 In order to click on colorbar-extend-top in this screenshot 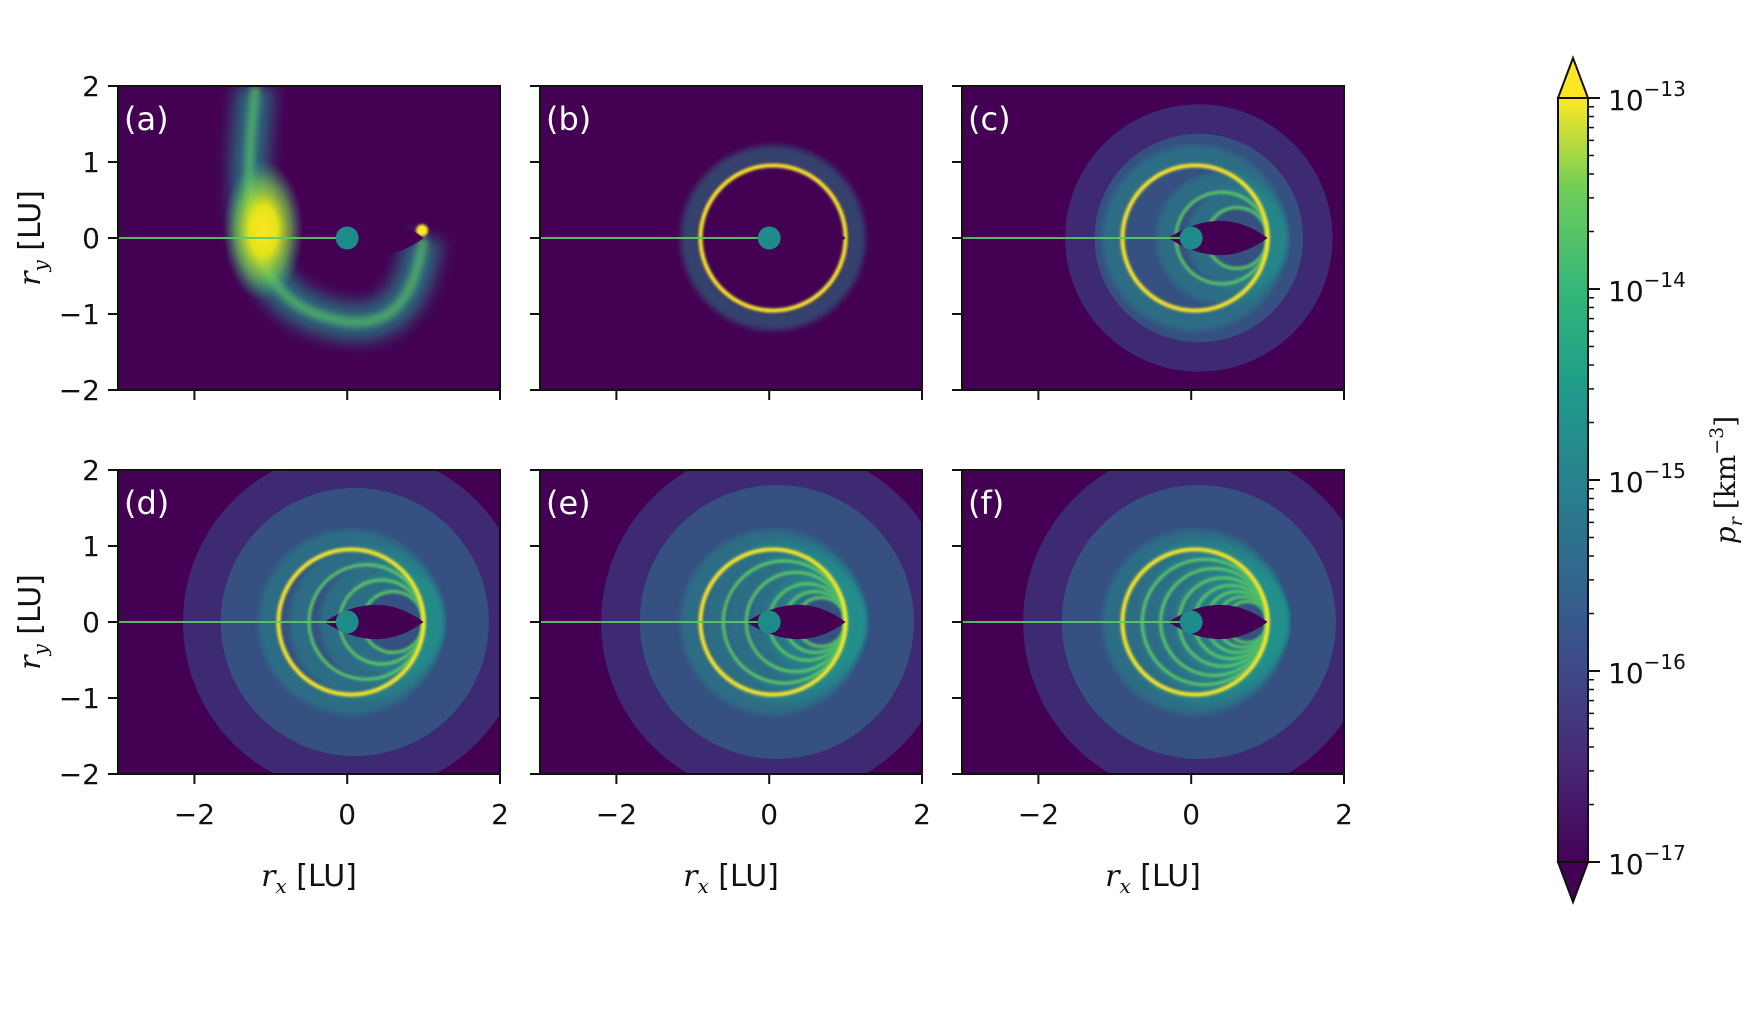, I will do `click(1573, 77)`.